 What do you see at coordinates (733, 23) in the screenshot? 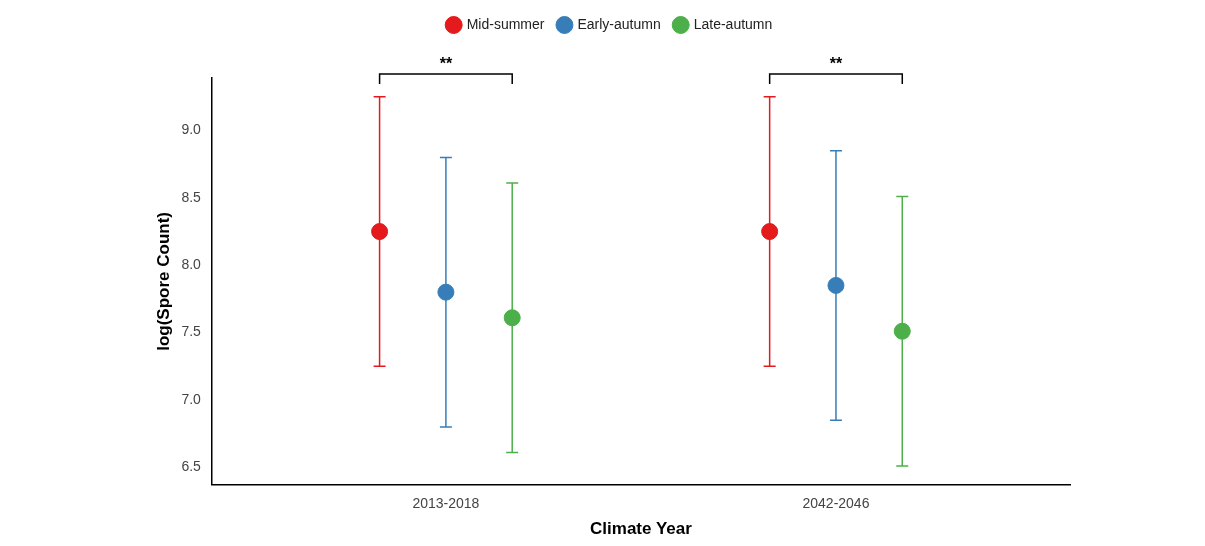
I see `legend-label: Late-autumn` at bounding box center [733, 23].